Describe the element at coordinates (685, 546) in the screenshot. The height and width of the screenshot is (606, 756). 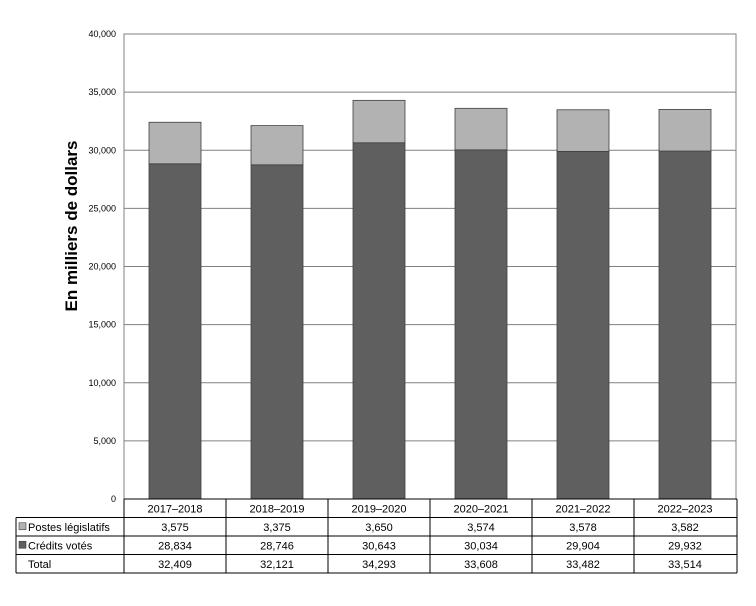
I see `table-cell: 29,932` at that location.